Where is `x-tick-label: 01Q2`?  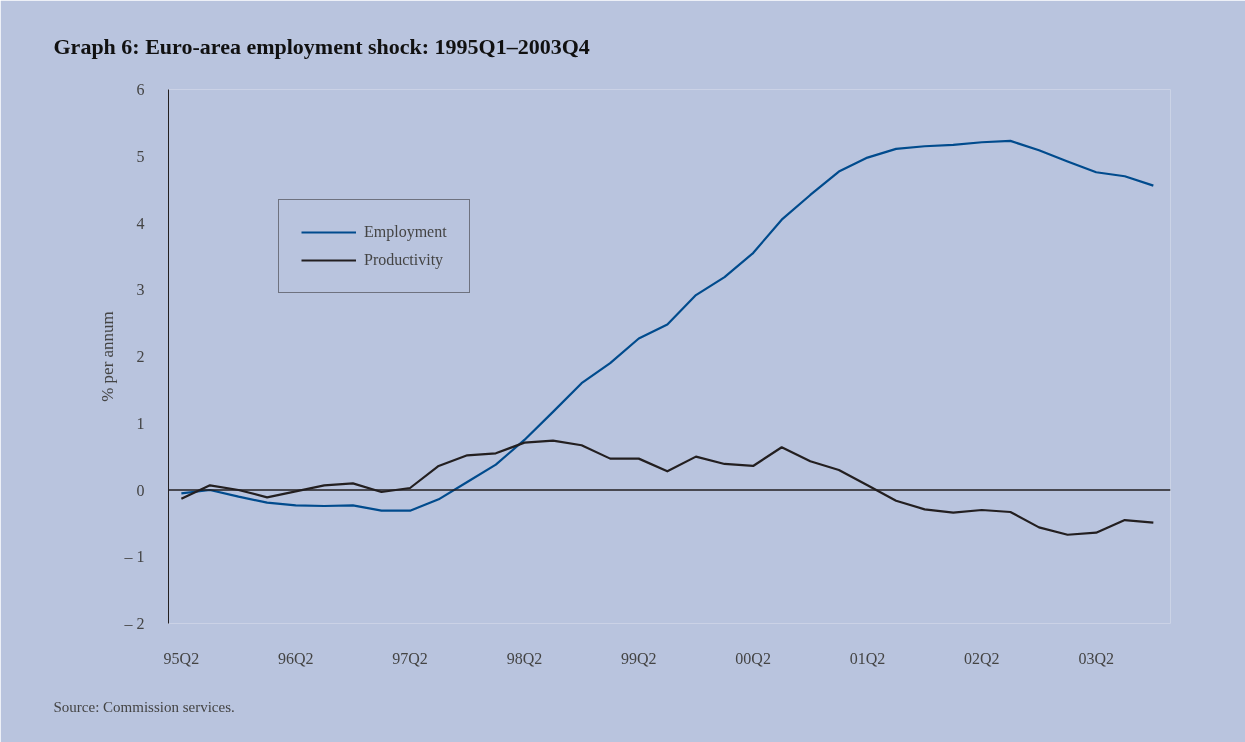 x-tick-label: 01Q2 is located at coordinates (867, 658).